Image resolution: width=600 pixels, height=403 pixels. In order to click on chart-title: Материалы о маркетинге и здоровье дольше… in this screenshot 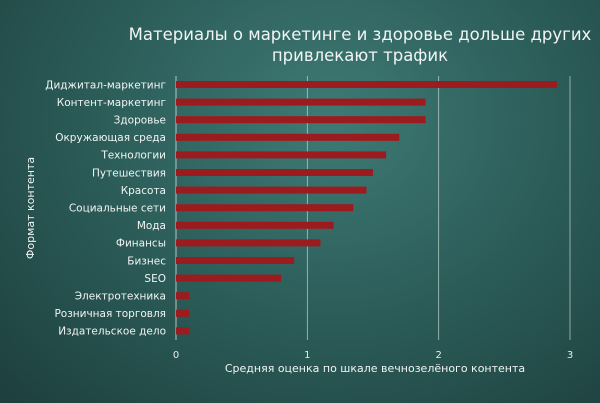, I will do `click(360, 45)`.